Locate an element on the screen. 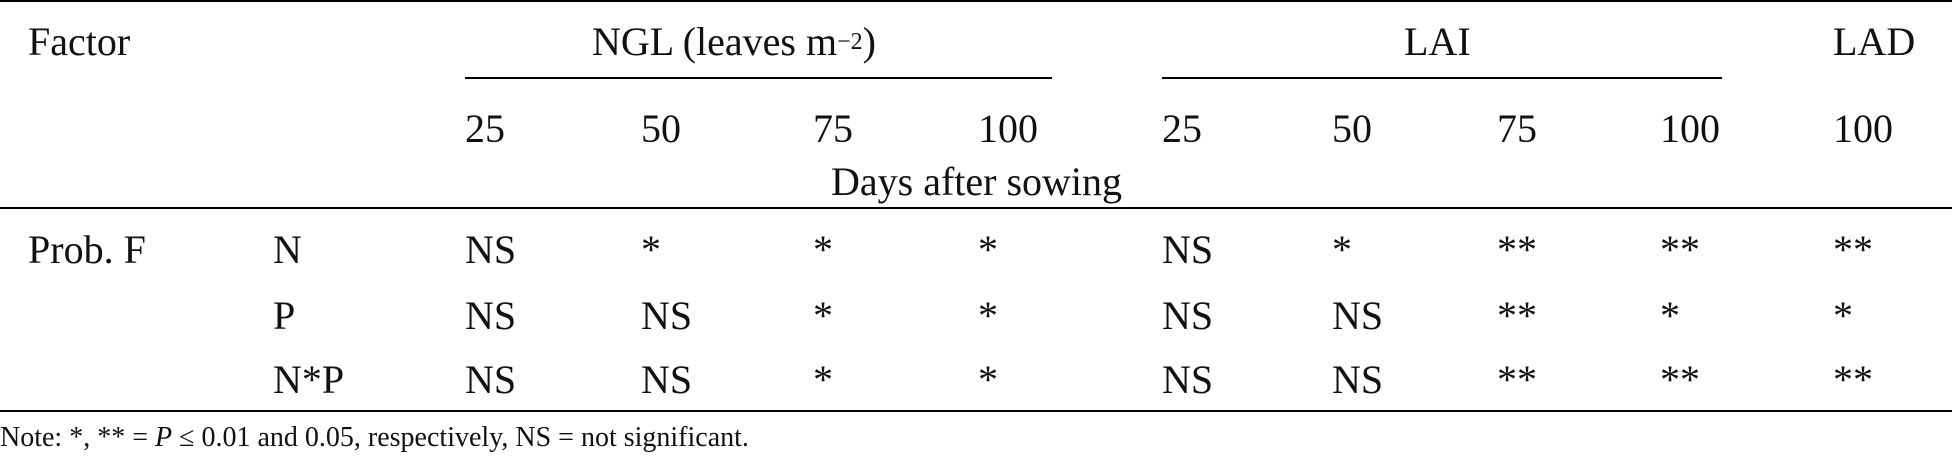 The height and width of the screenshot is (456, 1952). lai-group-rule is located at coordinates (1442, 78).